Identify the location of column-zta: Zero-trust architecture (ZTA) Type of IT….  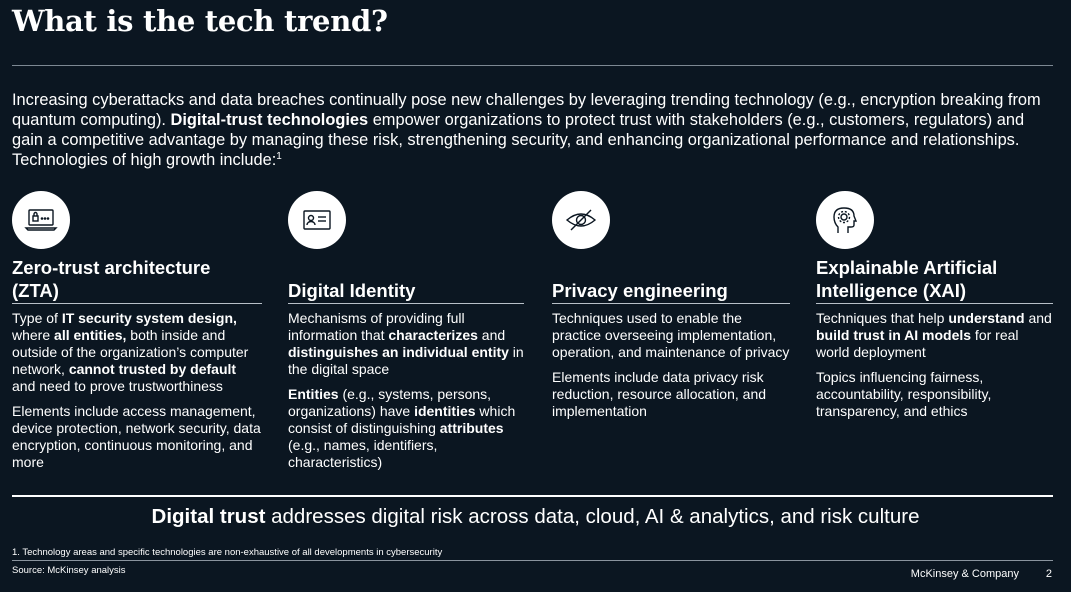
(137, 330).